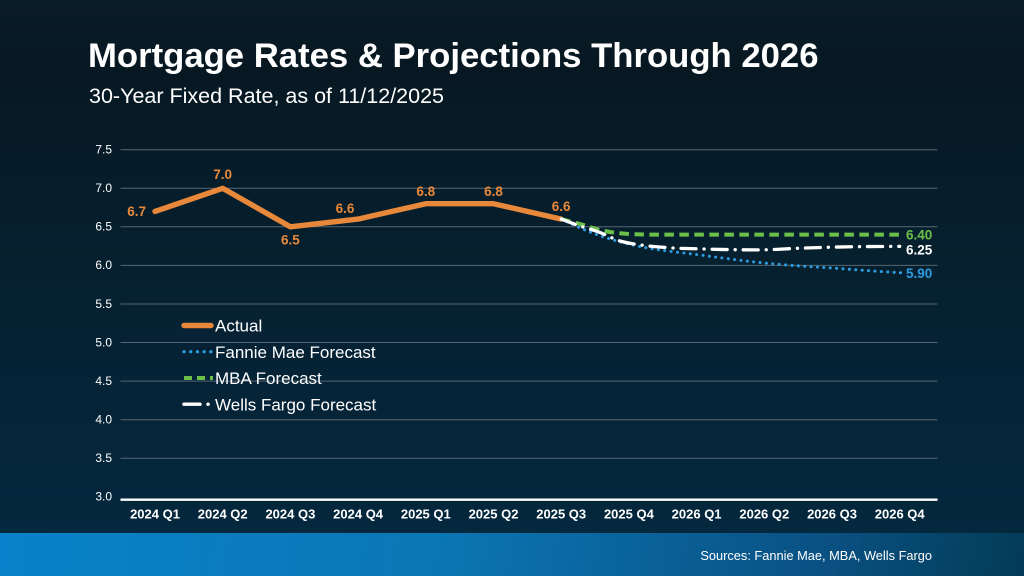 This screenshot has height=576, width=1024. What do you see at coordinates (103, 265) in the screenshot?
I see `svg-text: 6.0` at bounding box center [103, 265].